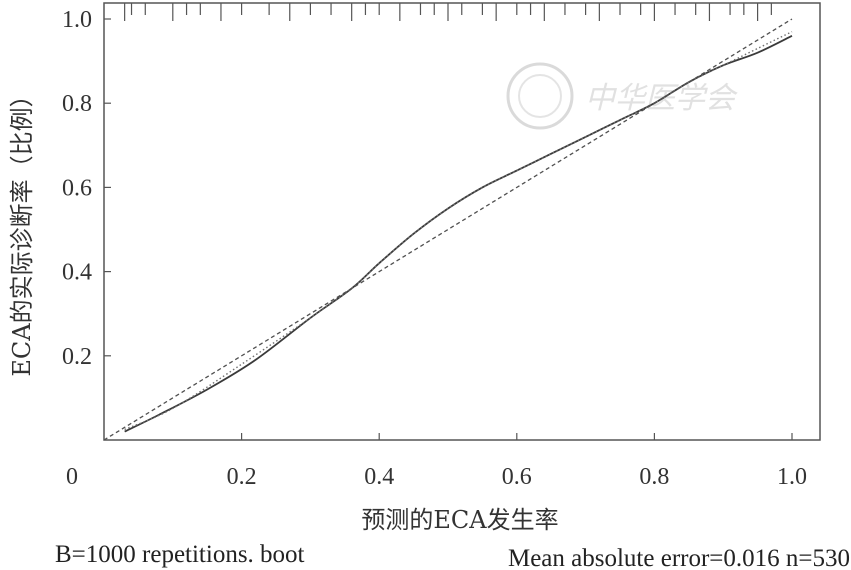 This screenshot has width=851, height=570. Describe the element at coordinates (77, 188) in the screenshot. I see `y-tick-label: 0.6` at that location.